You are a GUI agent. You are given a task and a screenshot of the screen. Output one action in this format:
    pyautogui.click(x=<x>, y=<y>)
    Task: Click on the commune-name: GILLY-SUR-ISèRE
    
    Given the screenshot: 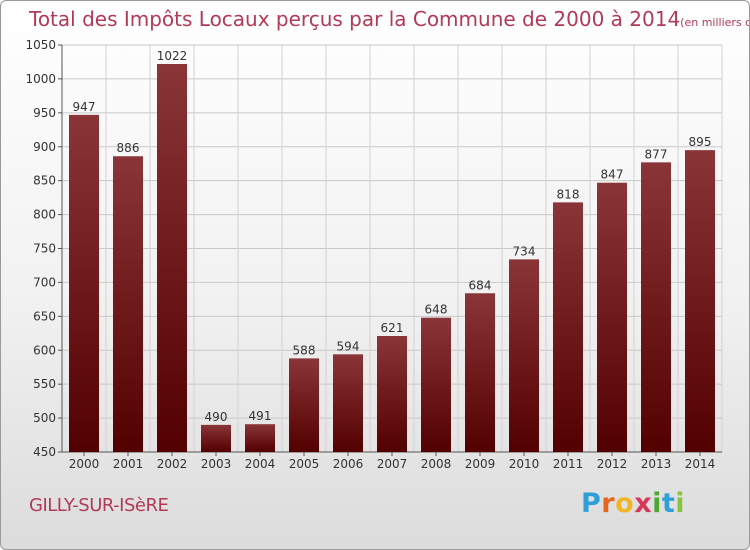 What is the action you would take?
    pyautogui.click(x=99, y=505)
    